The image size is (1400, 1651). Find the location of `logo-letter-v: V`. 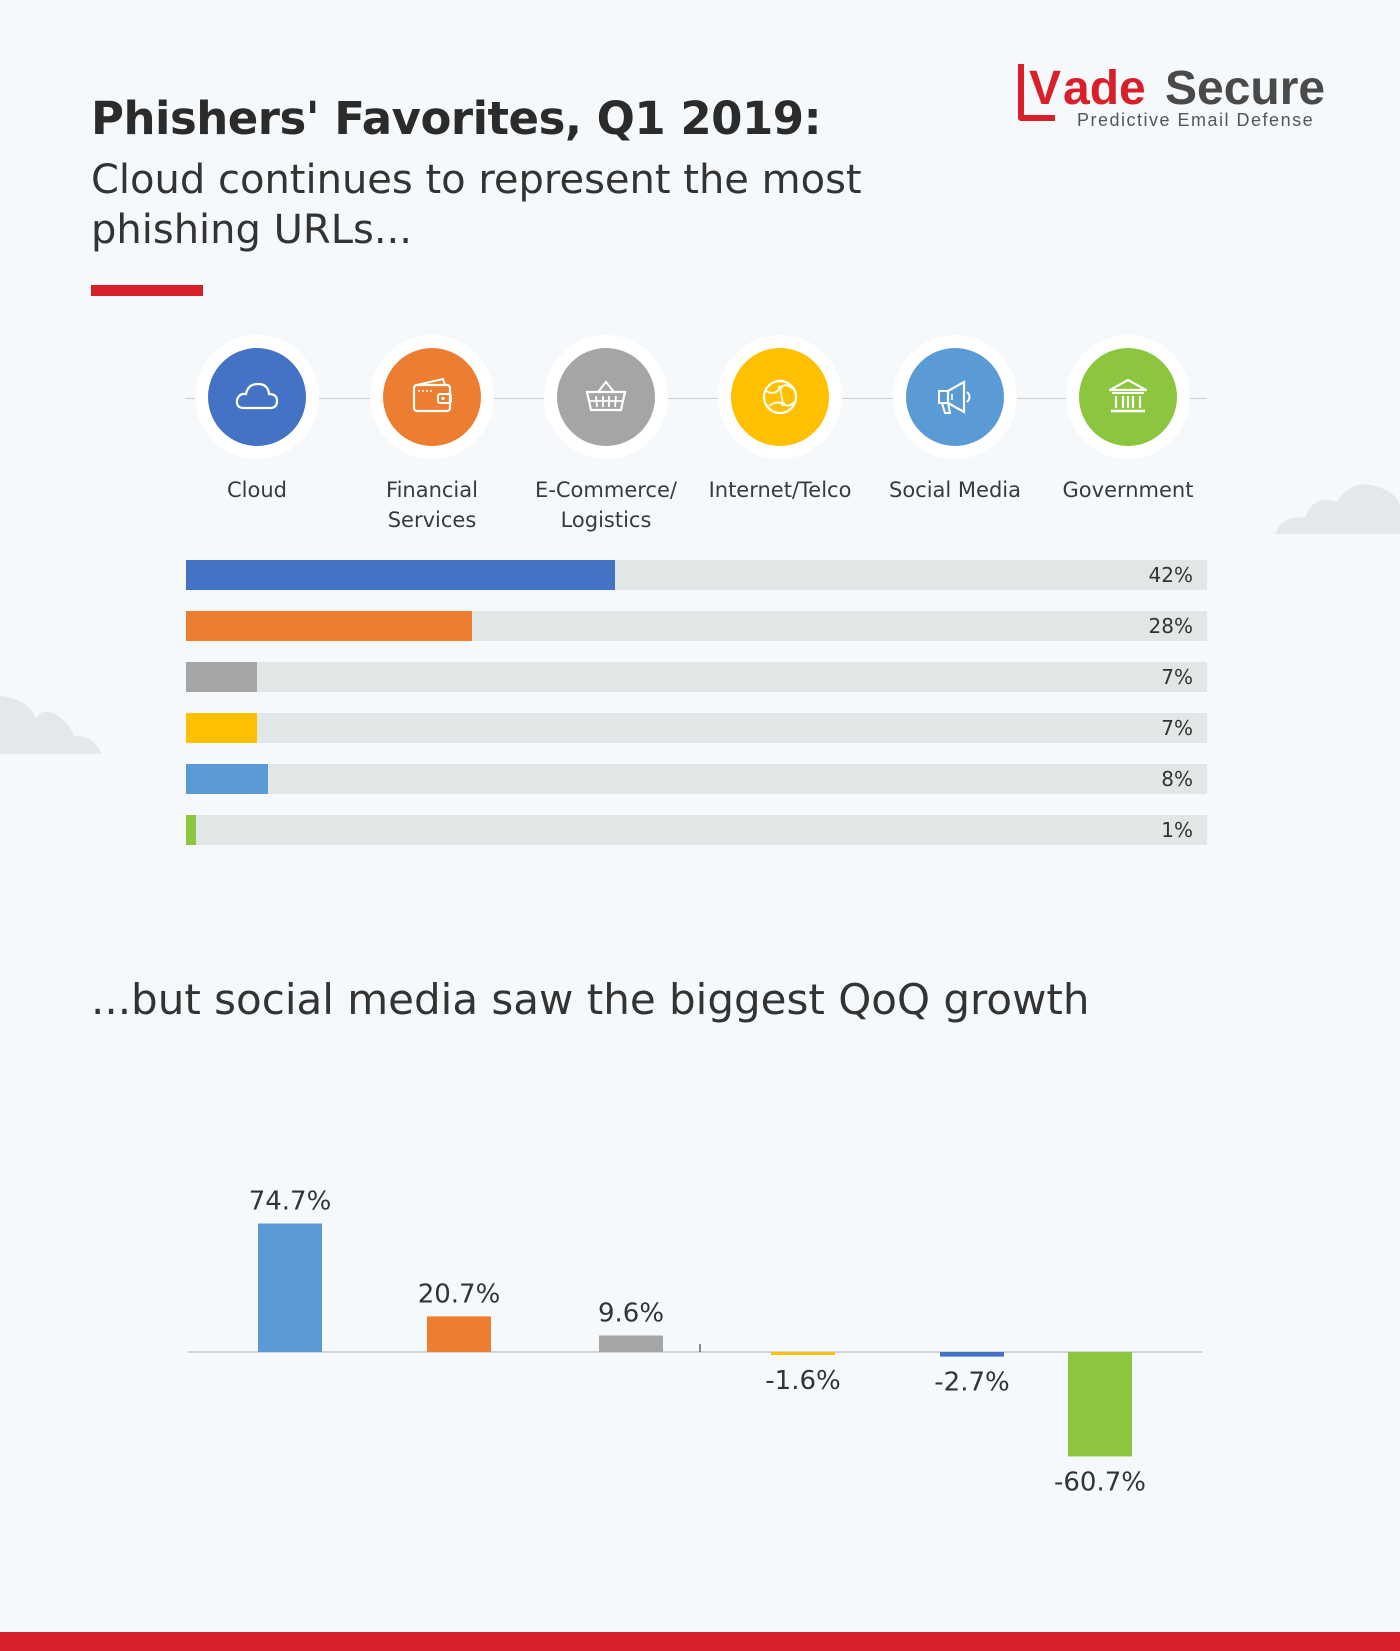

logo-letter-v: V is located at coordinates (1045, 88).